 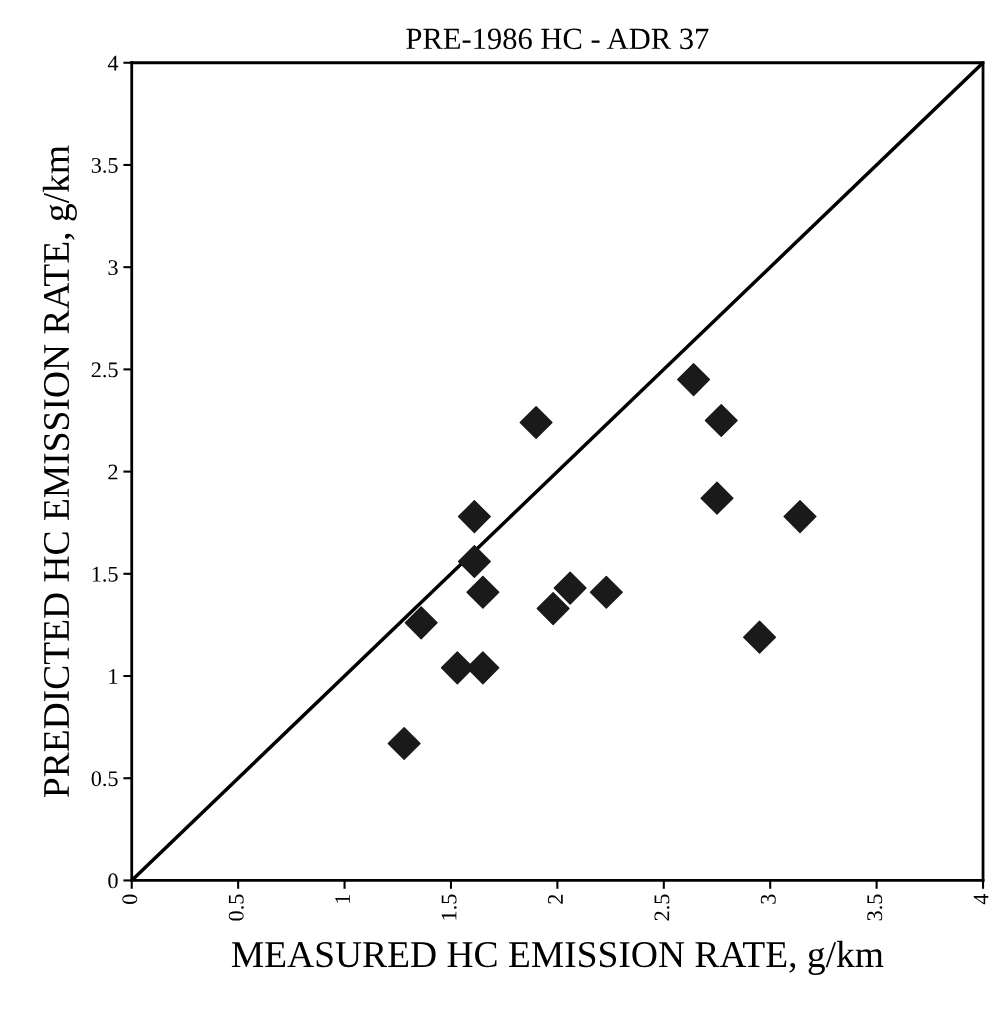 What do you see at coordinates (113, 268) in the screenshot?
I see `y-tick-label: 3` at bounding box center [113, 268].